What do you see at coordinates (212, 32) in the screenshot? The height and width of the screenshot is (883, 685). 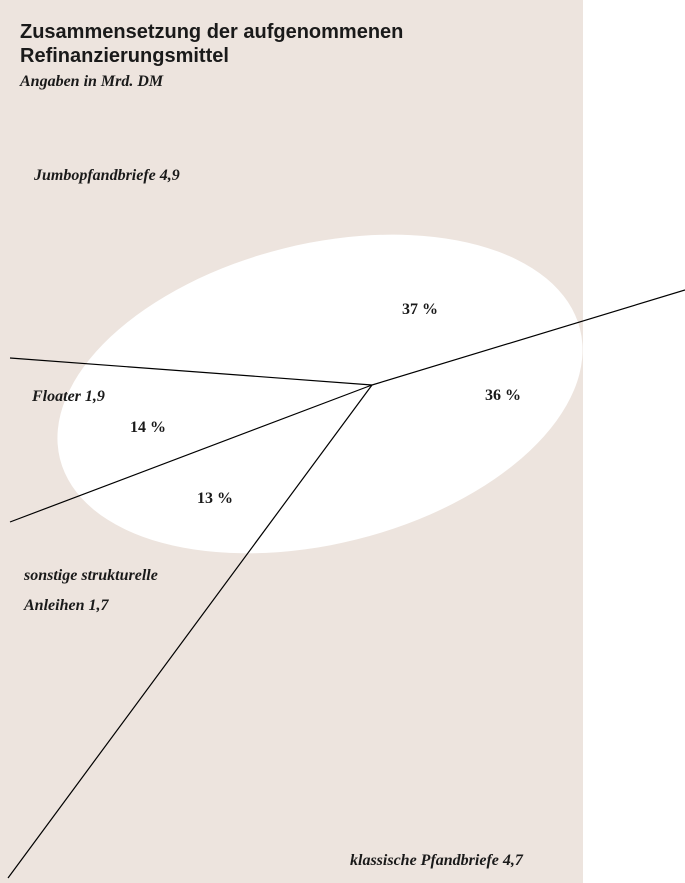 I see `chart-title-line-1: Zusammensetzung der aufgenommenen` at bounding box center [212, 32].